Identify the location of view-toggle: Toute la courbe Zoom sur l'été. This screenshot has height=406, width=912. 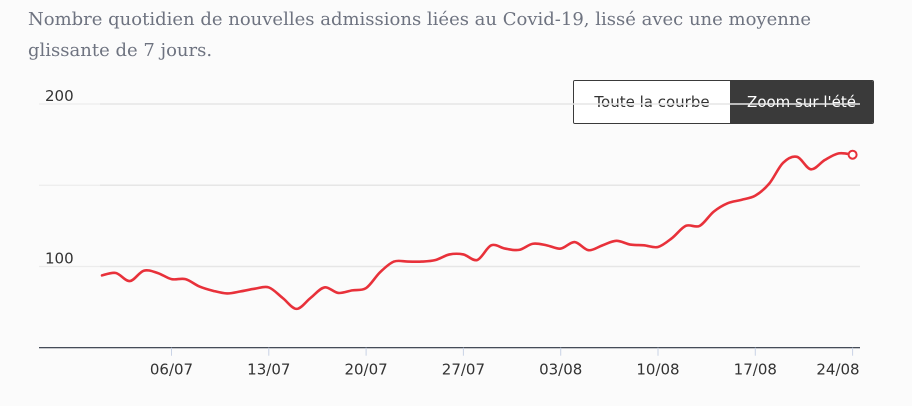
(723, 102).